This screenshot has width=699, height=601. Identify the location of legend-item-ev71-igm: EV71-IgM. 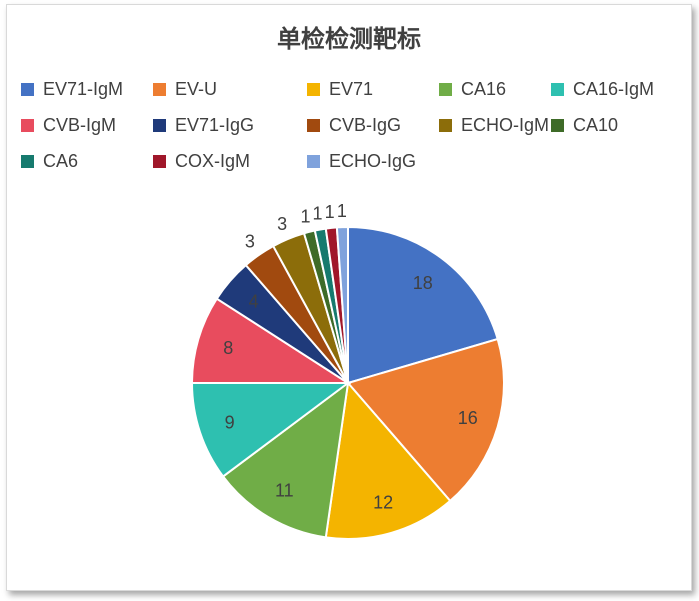
(72, 89).